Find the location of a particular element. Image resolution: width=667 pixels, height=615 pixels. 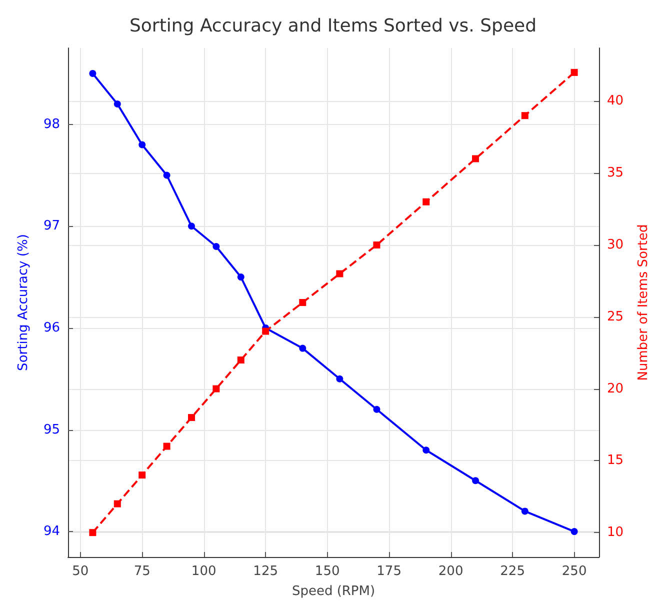

y2-tick-label: 10 is located at coordinates (615, 532).